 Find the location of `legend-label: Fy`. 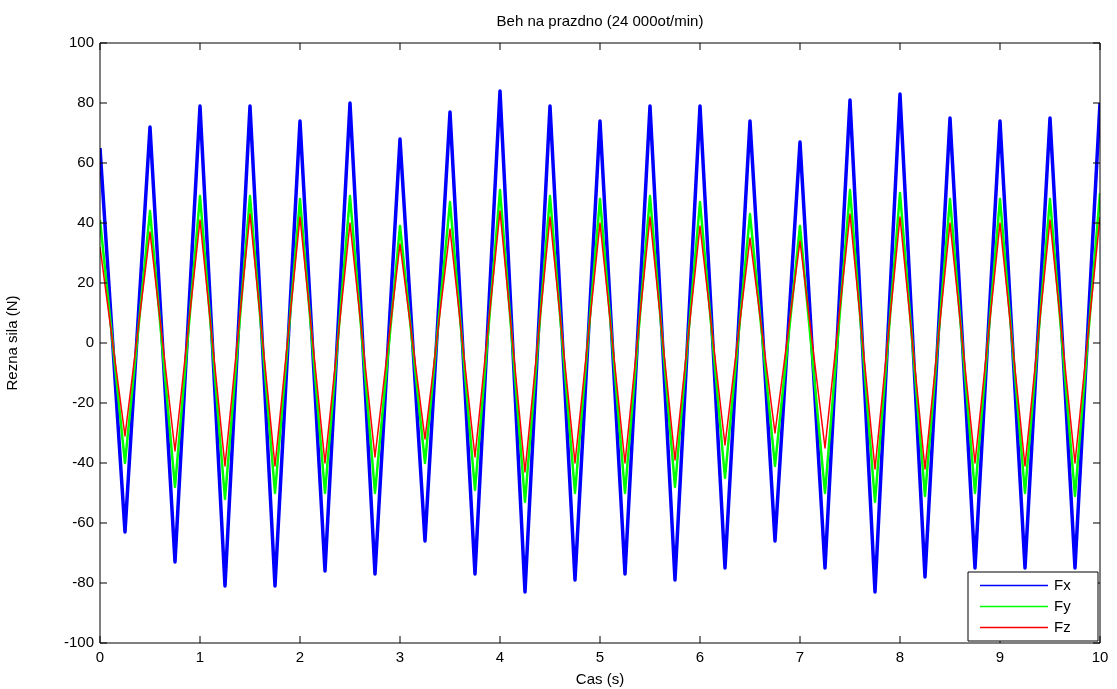

legend-label: Fy is located at coordinates (1063, 605).